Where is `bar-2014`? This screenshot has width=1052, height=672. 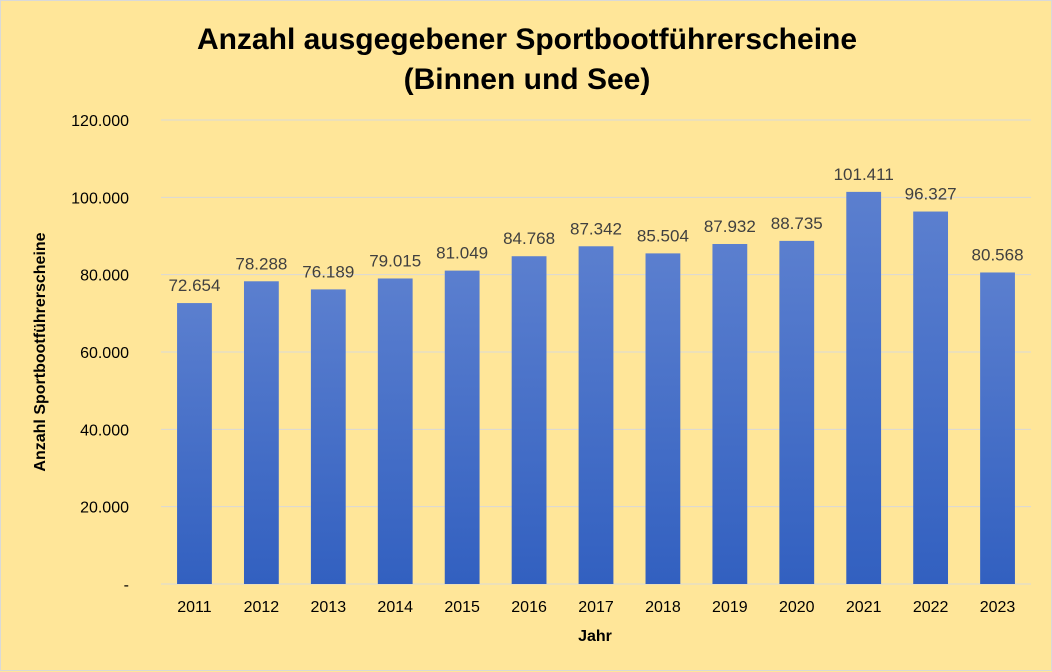
bar-2014 is located at coordinates (395, 431).